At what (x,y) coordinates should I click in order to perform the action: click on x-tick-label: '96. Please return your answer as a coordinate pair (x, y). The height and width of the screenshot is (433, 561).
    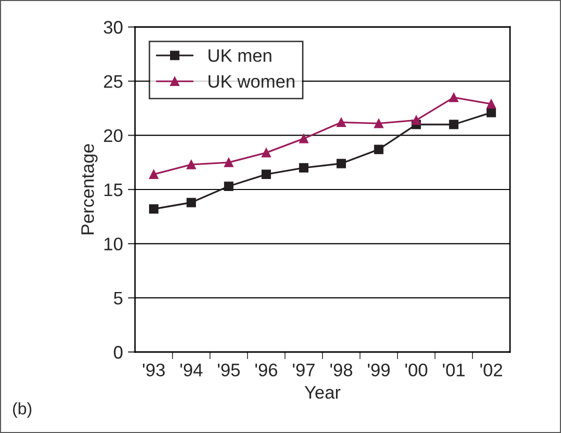
    Looking at the image, I should click on (266, 370).